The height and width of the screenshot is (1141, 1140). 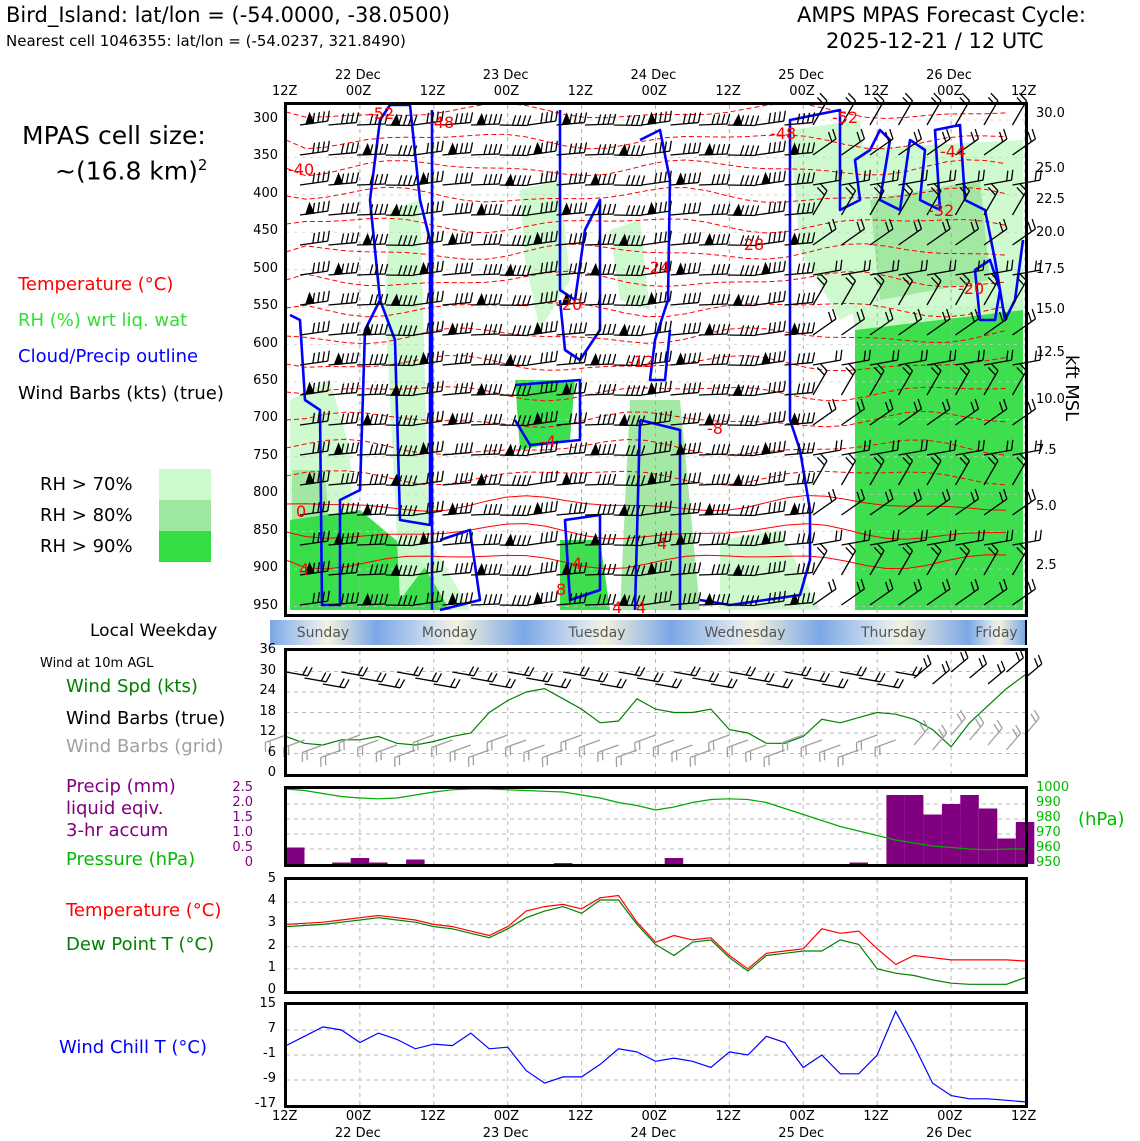 What do you see at coordinates (656, 826) in the screenshot?
I see `precip-panel-frame` at bounding box center [656, 826].